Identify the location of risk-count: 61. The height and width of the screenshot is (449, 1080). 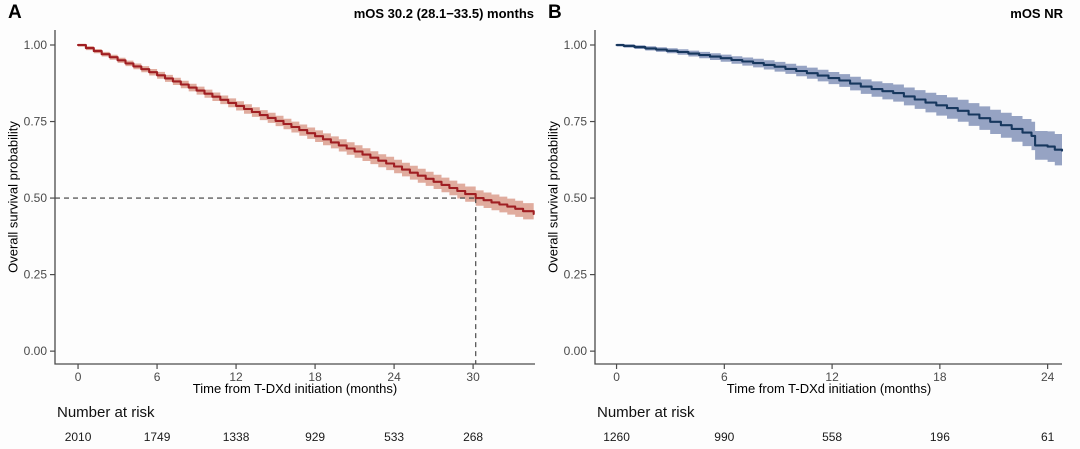
(1048, 437).